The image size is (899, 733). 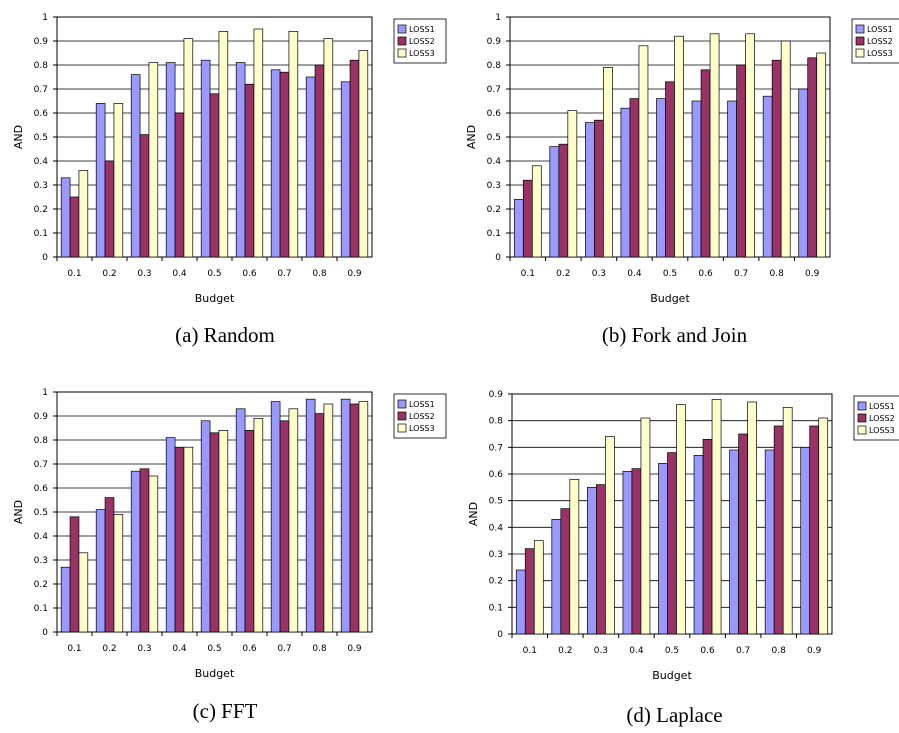 What do you see at coordinates (498, 18) in the screenshot?
I see `y-tick-label: 1` at bounding box center [498, 18].